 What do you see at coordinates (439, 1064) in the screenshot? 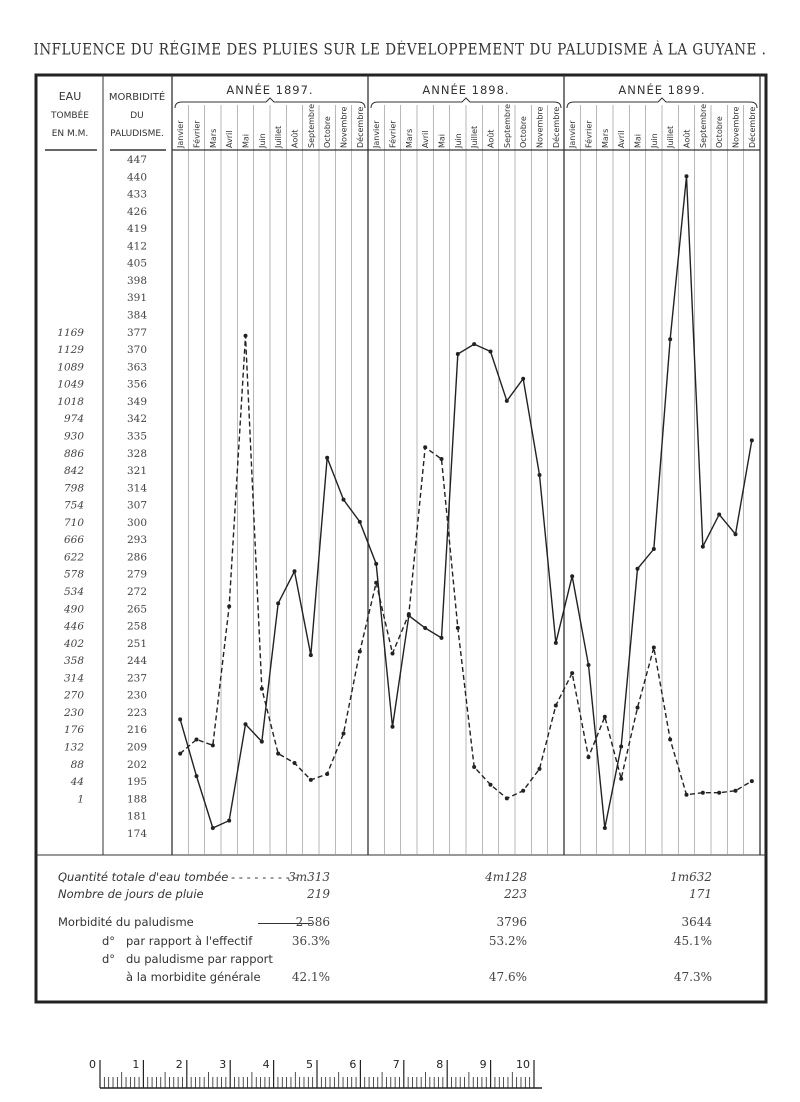
I see `ruler-label: 8` at bounding box center [439, 1064].